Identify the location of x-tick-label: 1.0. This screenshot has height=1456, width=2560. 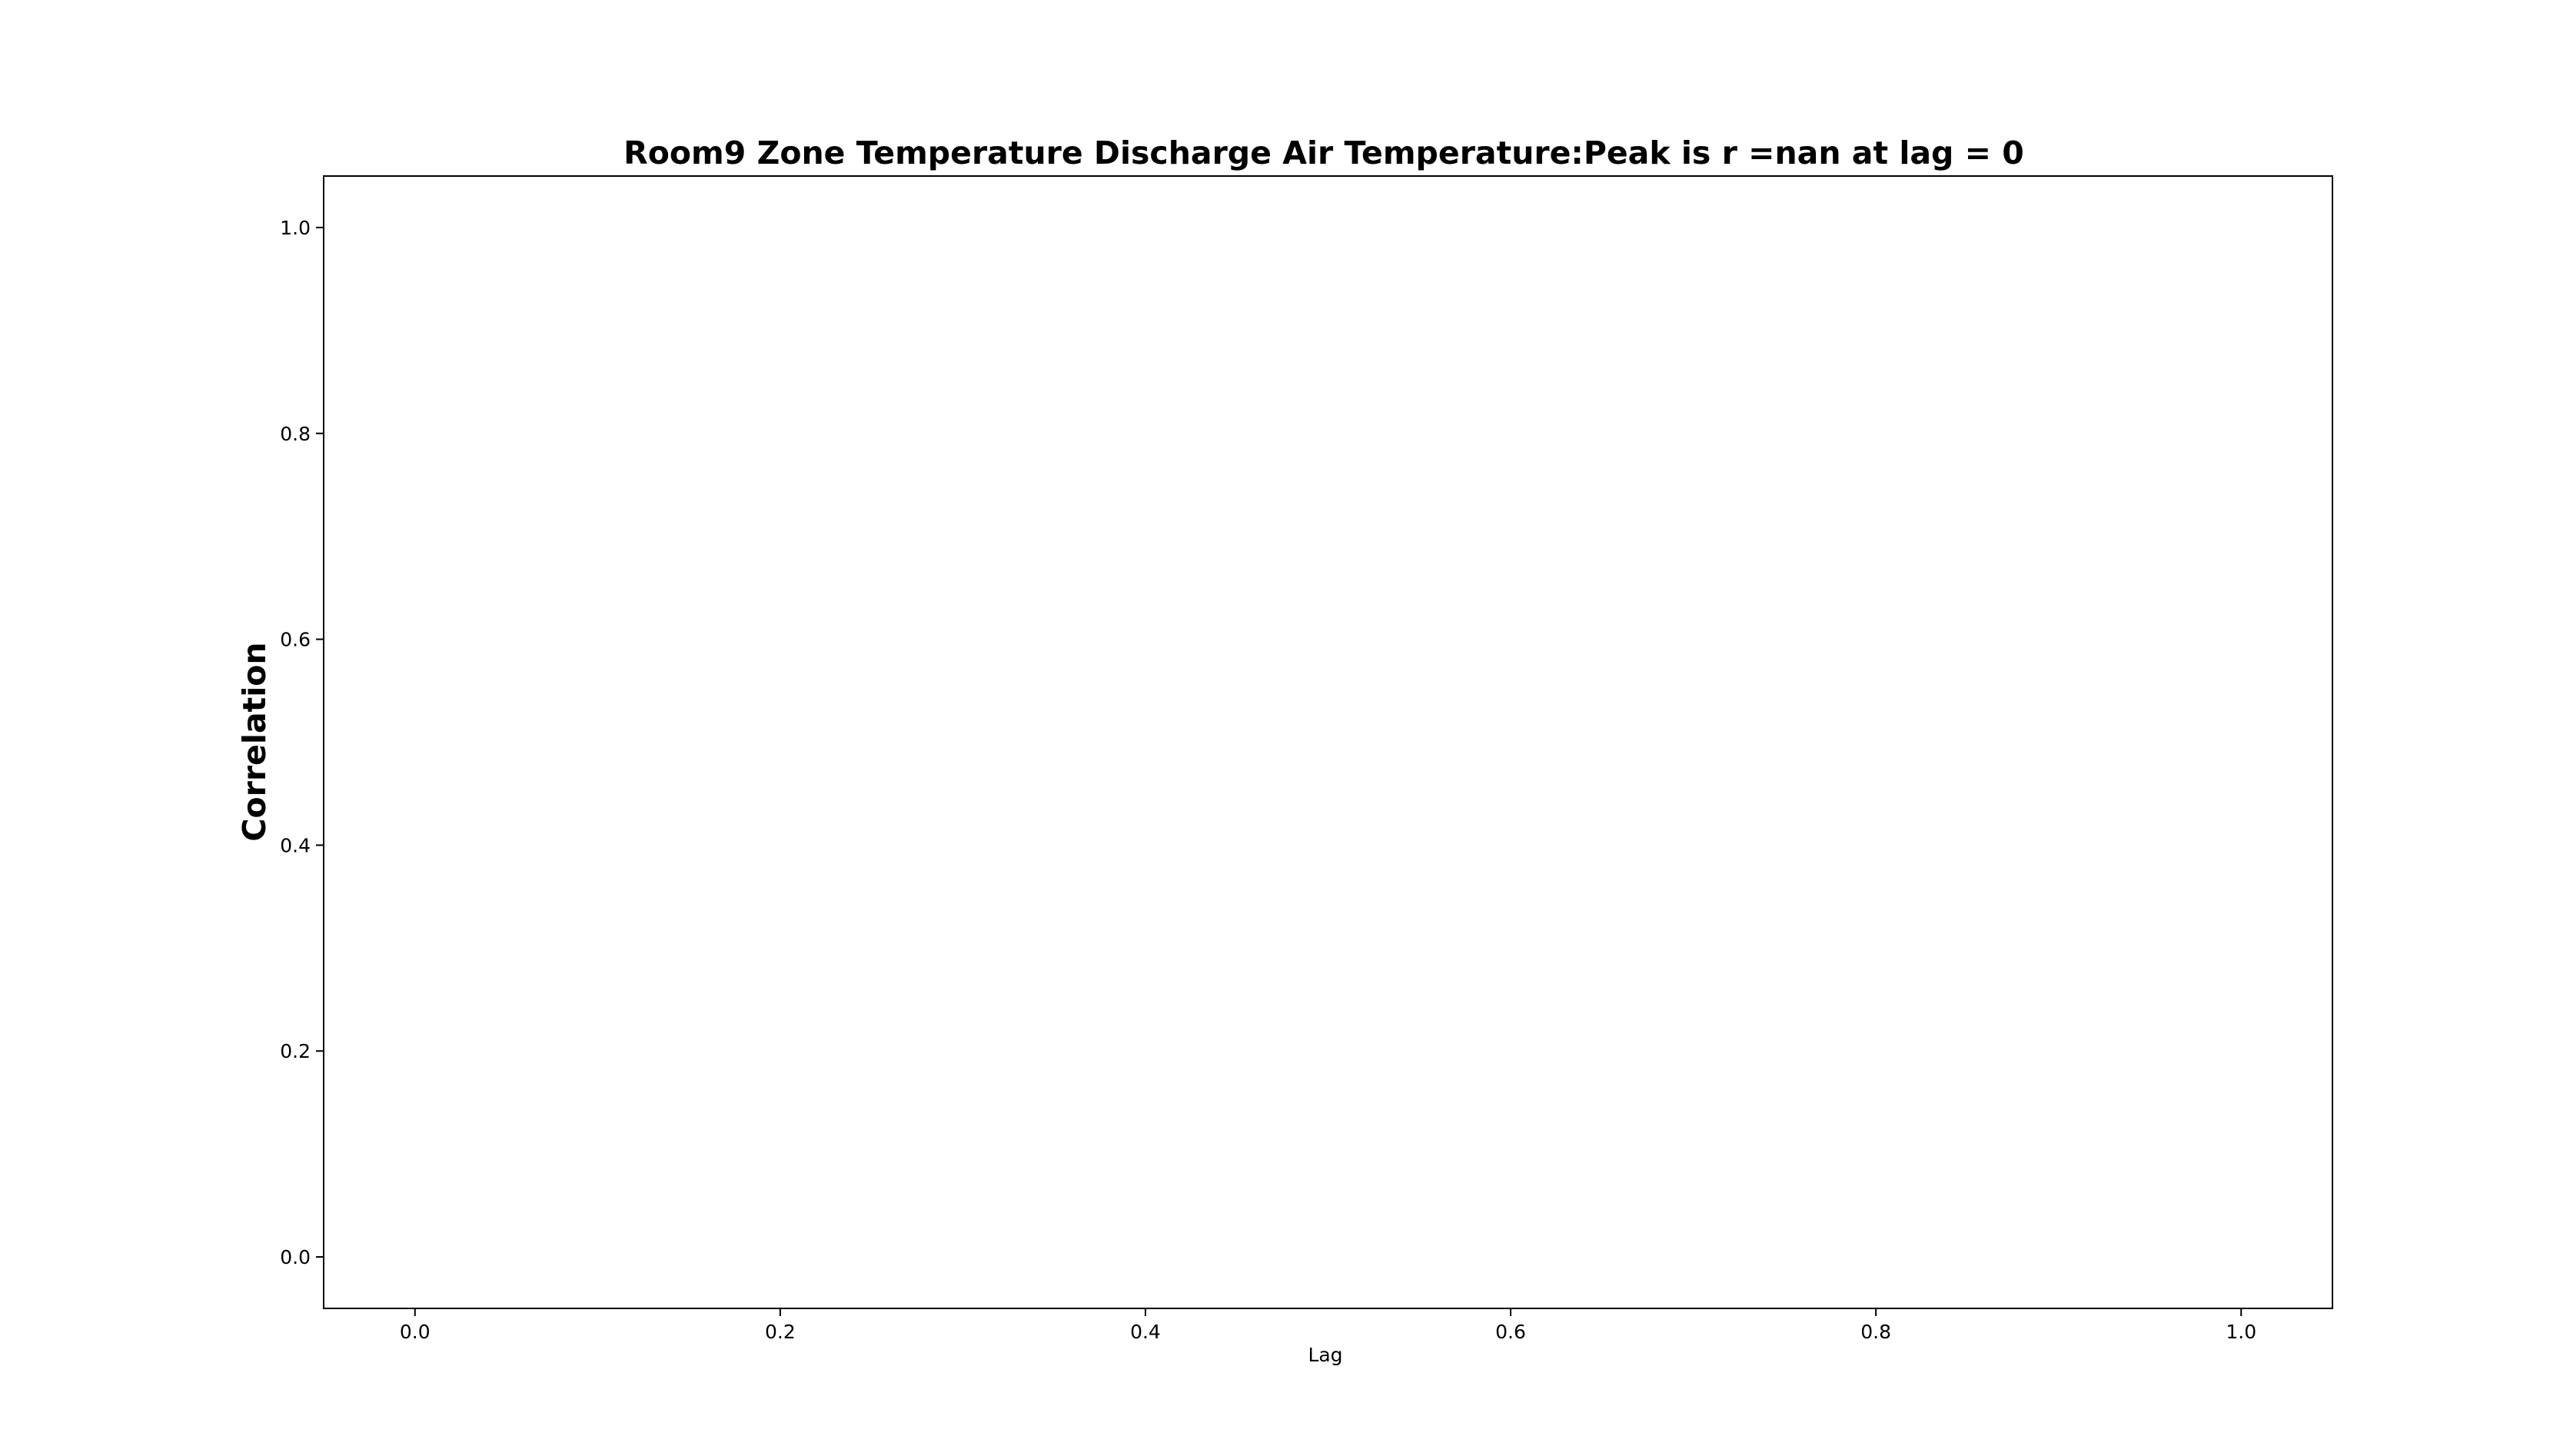
(2241, 1332).